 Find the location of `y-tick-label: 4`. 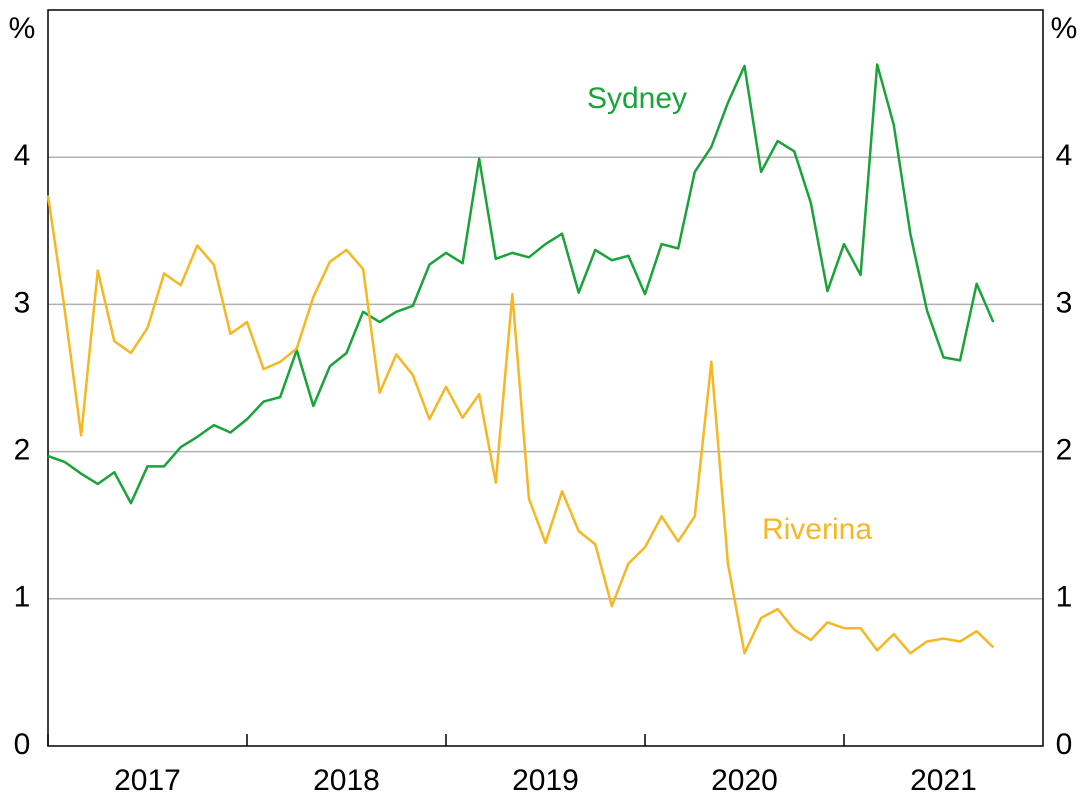

y-tick-label: 4 is located at coordinates (22, 155).